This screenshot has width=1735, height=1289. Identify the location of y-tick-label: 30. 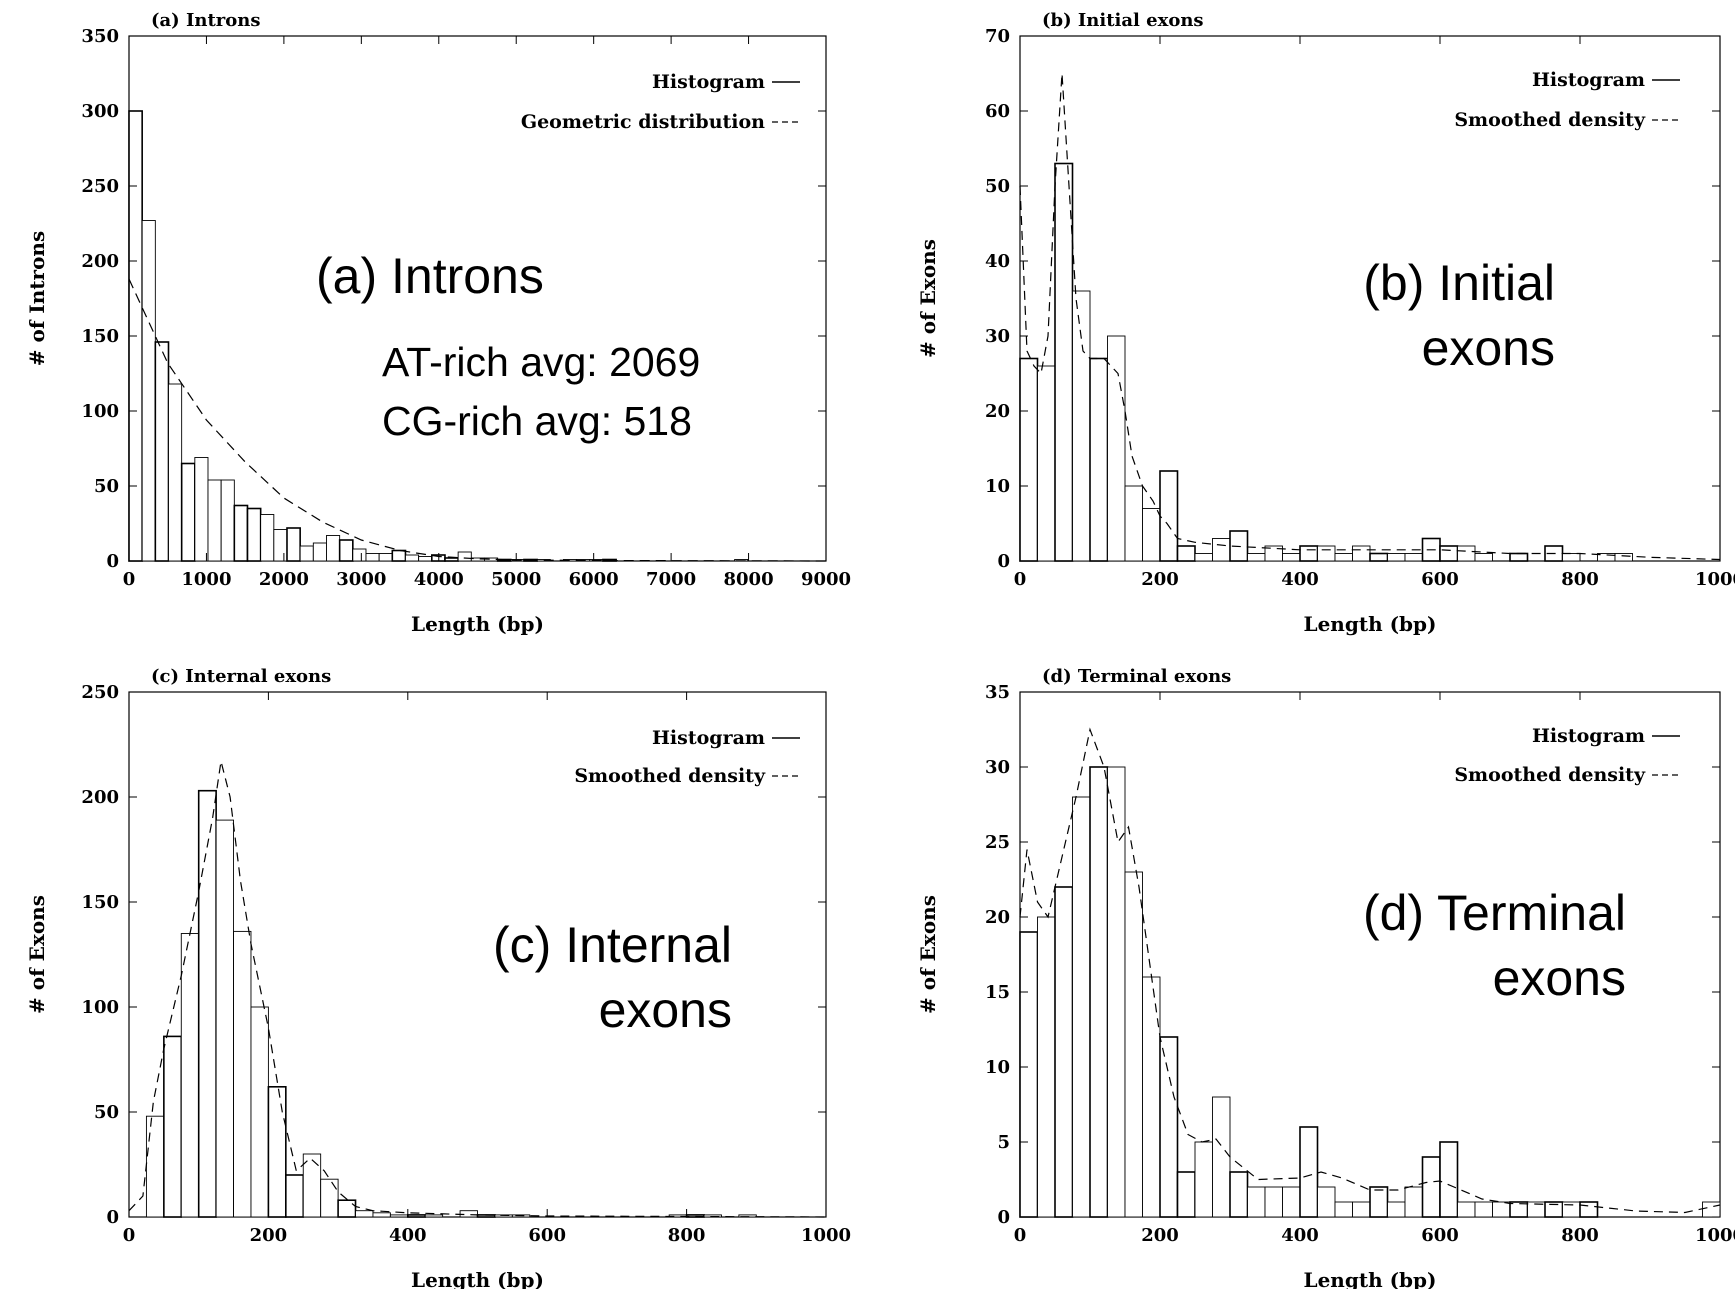
(997, 767).